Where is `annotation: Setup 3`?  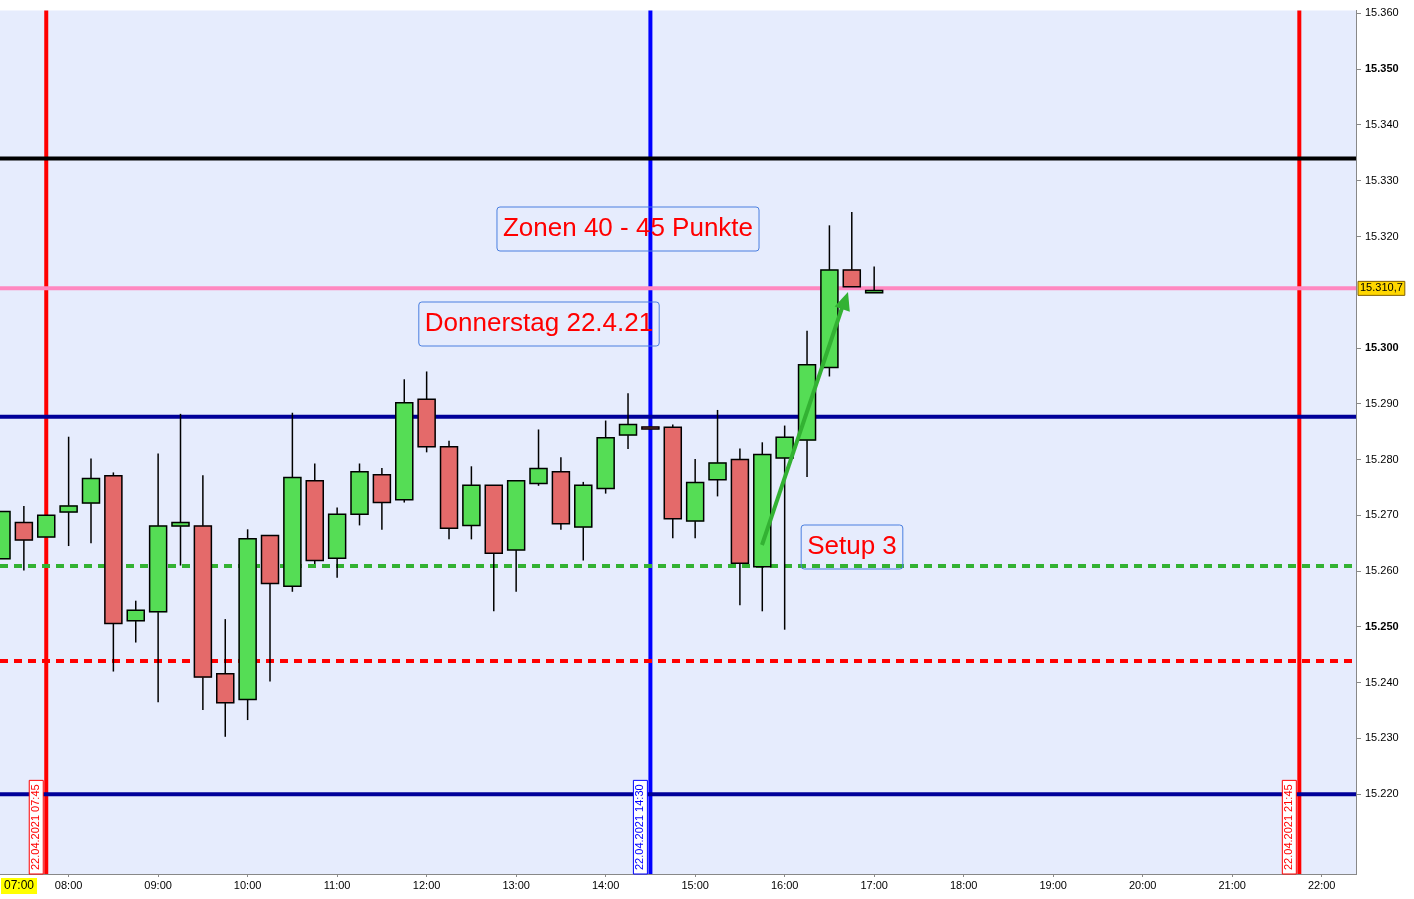 annotation: Setup 3 is located at coordinates (852, 545).